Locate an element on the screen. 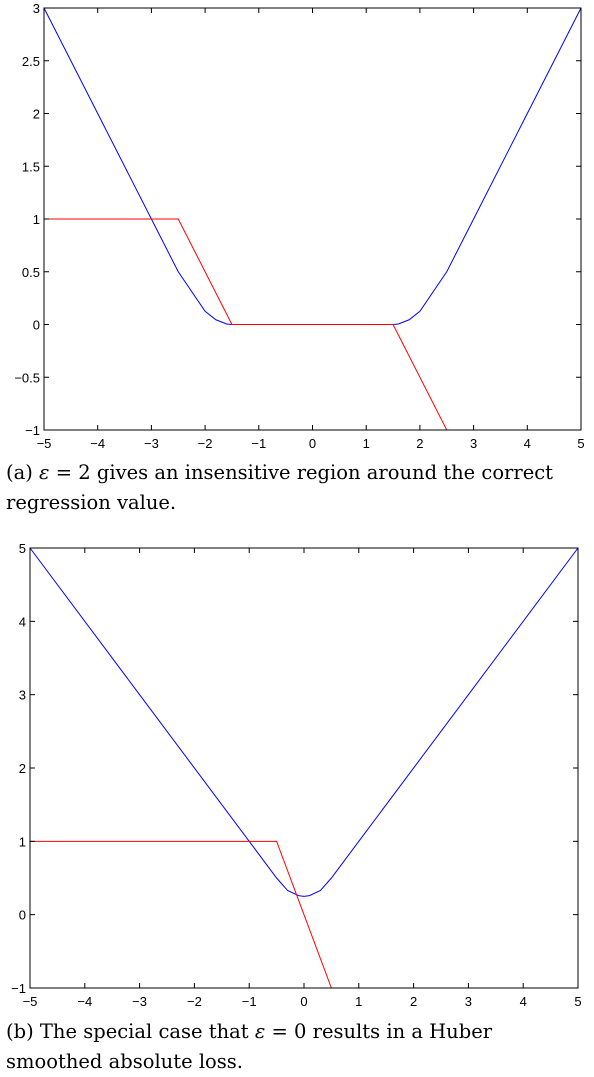 The image size is (594, 1077). caption-a-label: (a) is located at coordinates (19, 472).